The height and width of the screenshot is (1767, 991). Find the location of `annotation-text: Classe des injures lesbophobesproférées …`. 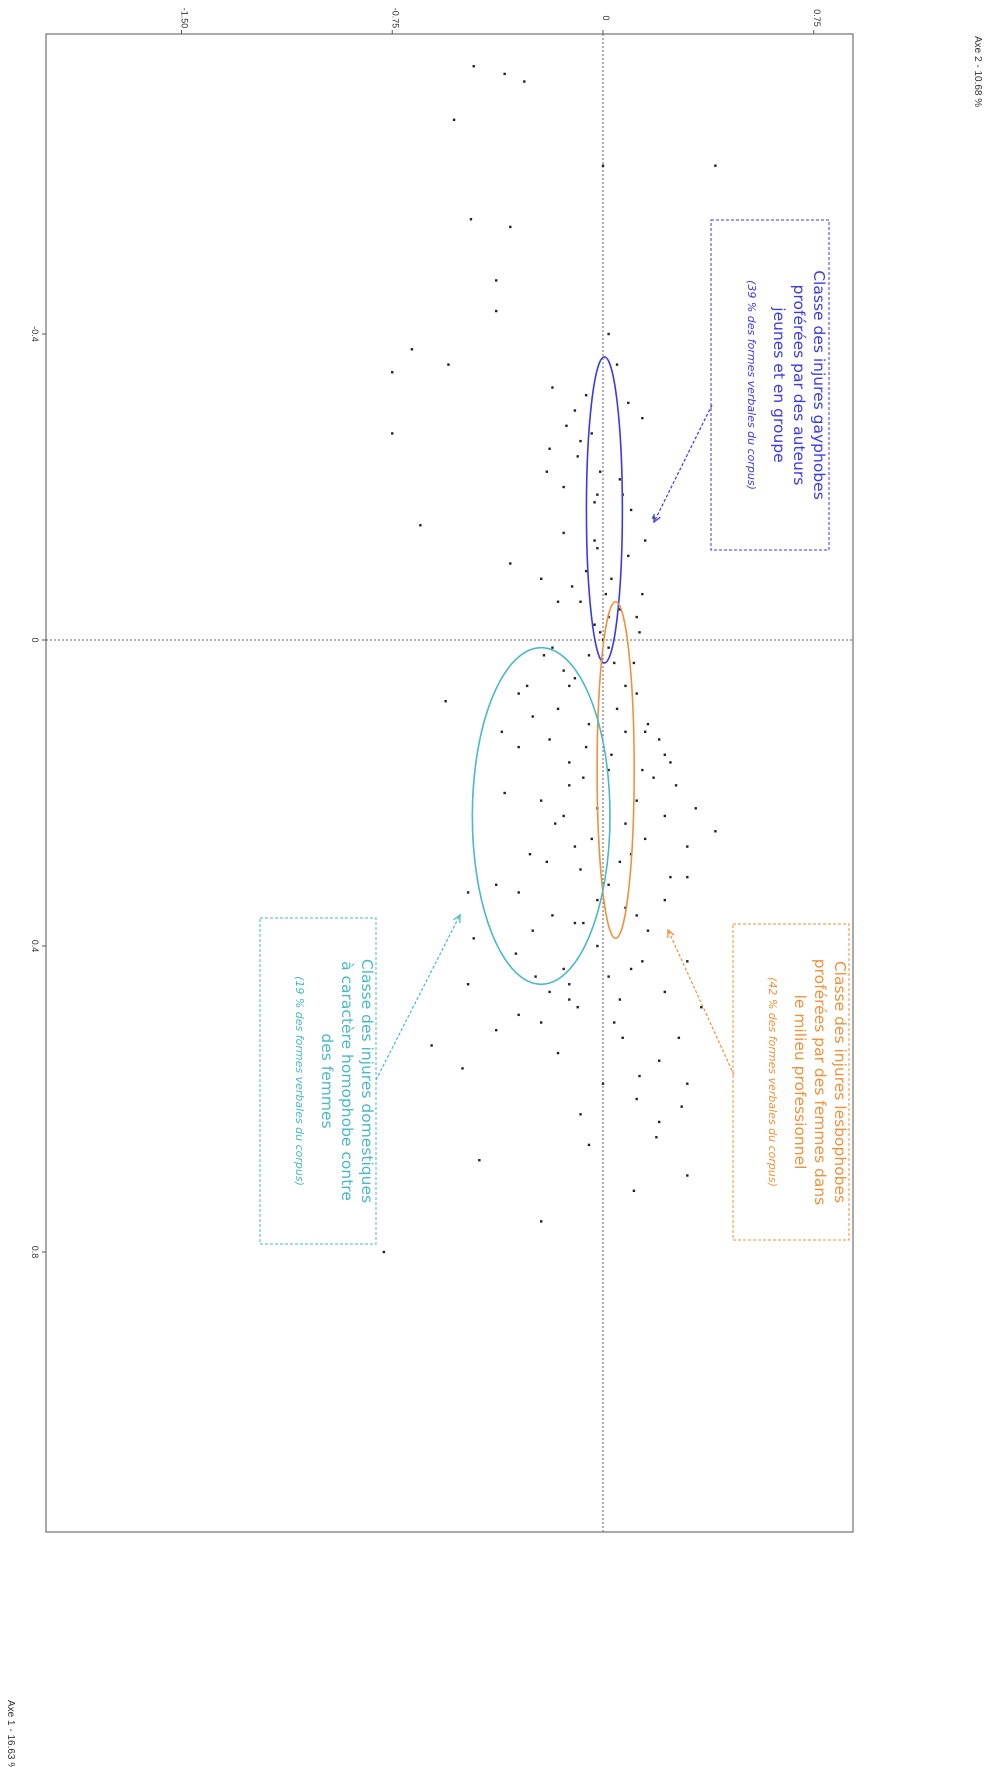

annotation-text: Classe des injures lesbophobesproférées … is located at coordinates (807, 1082).